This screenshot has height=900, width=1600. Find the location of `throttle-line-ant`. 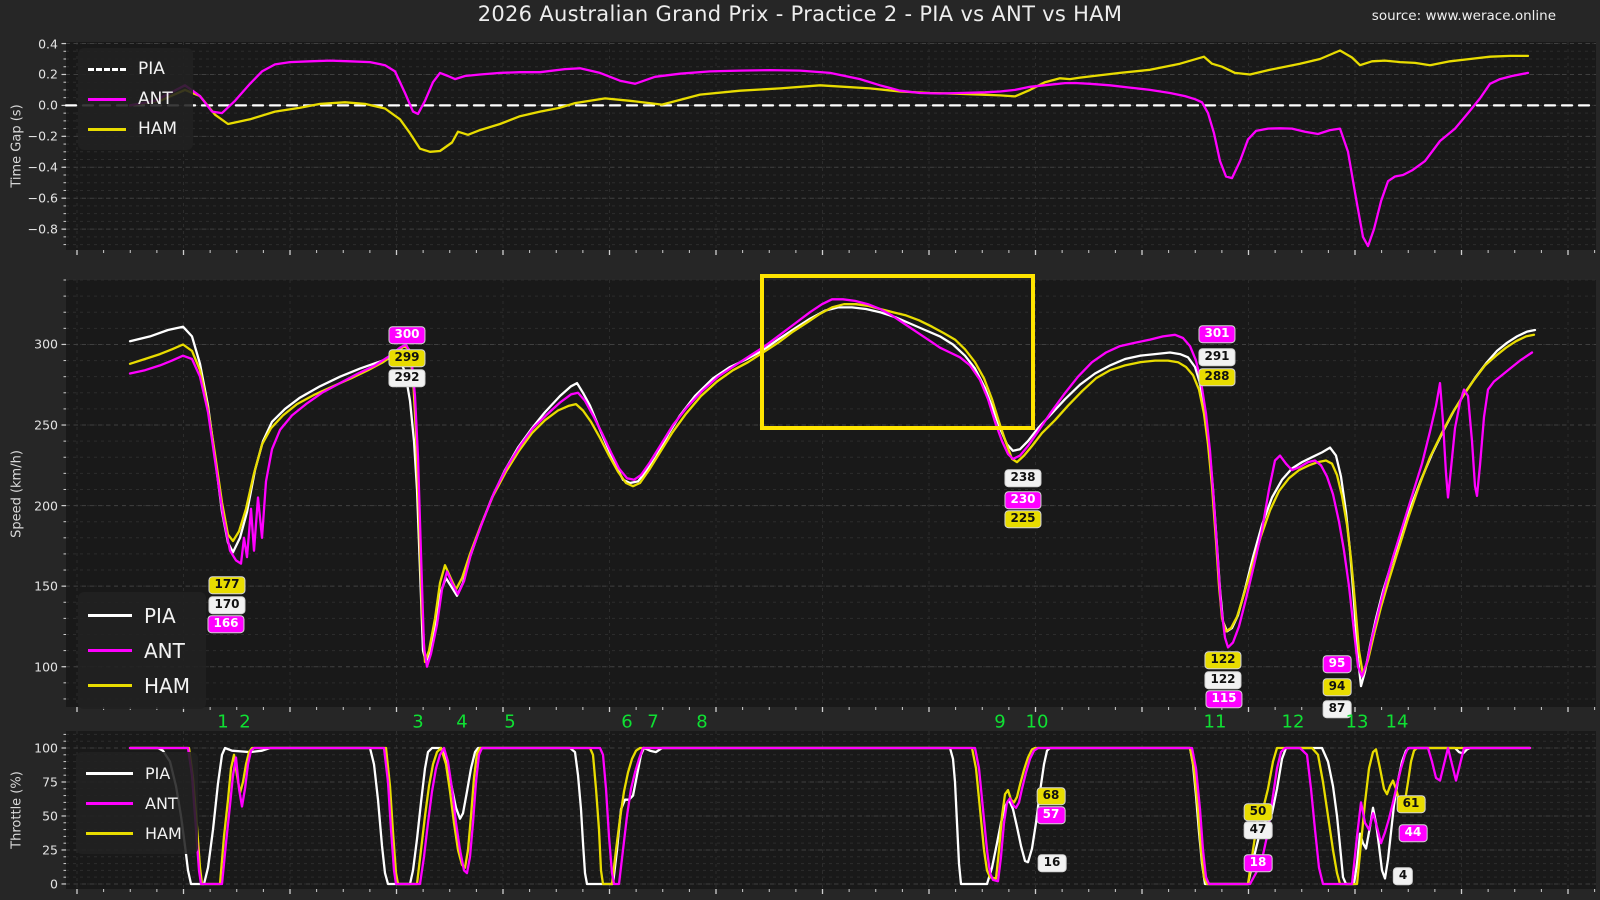

throttle-line-ant is located at coordinates (830, 816).